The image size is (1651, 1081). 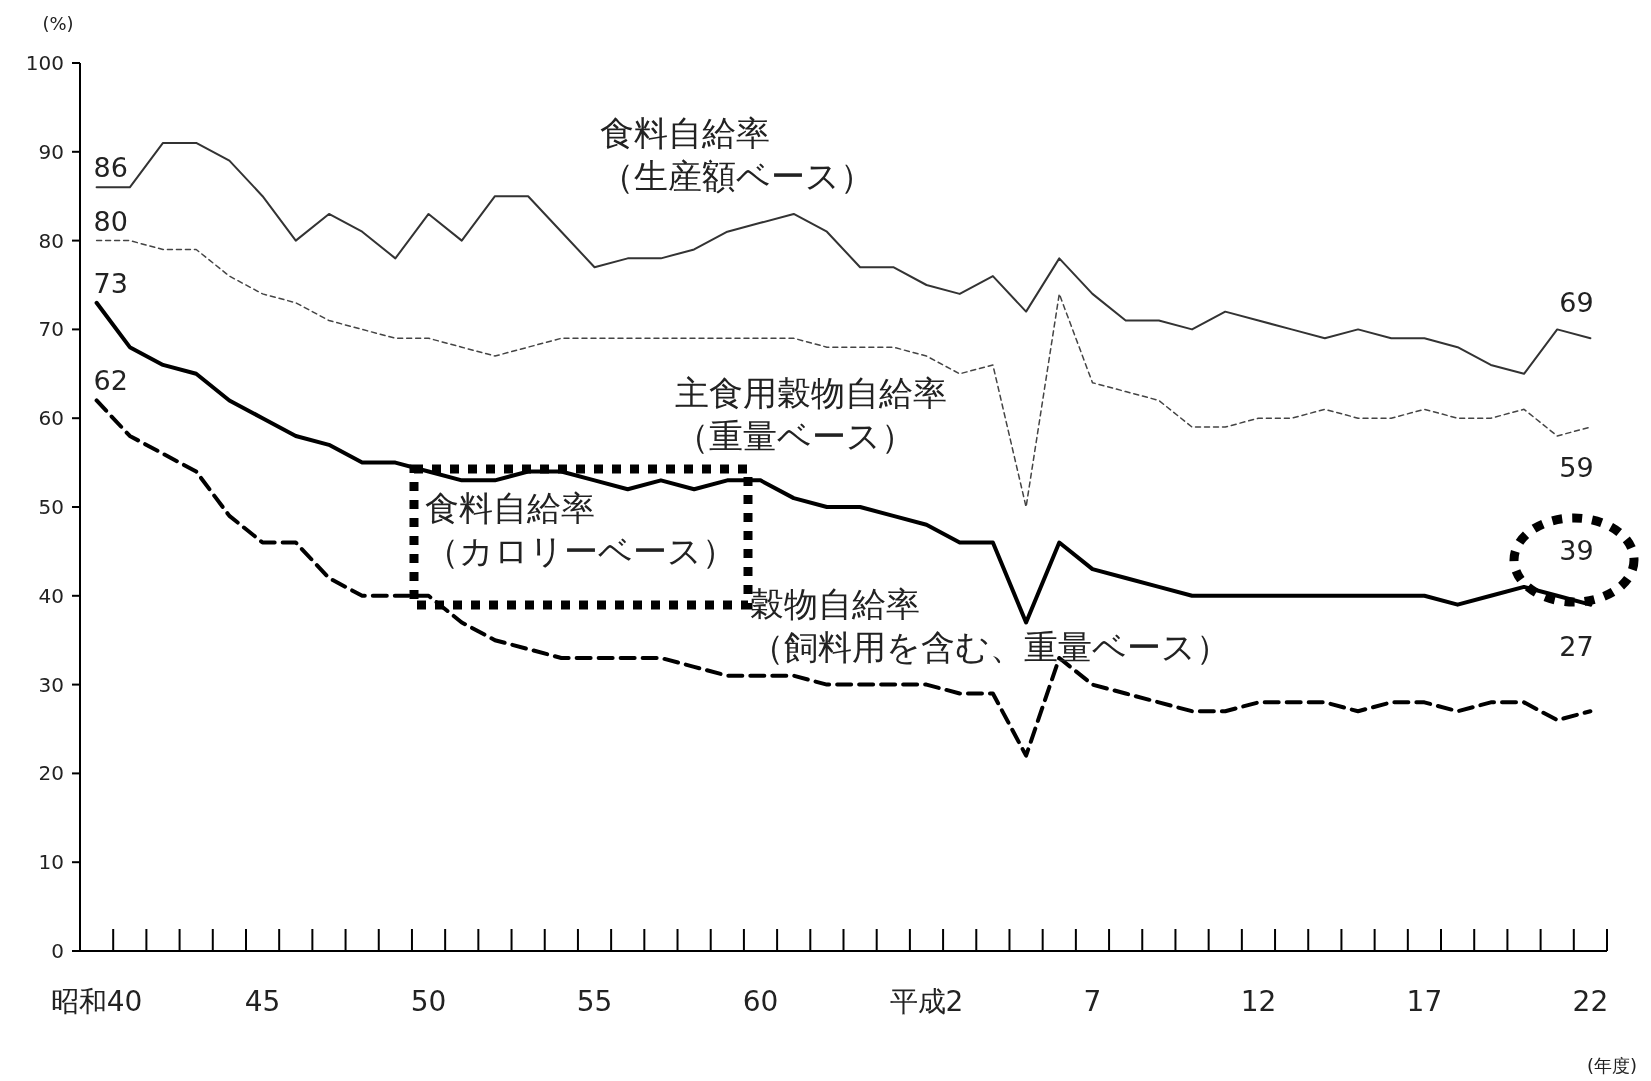 I want to click on x-tick-label: 50, so click(x=428, y=1001).